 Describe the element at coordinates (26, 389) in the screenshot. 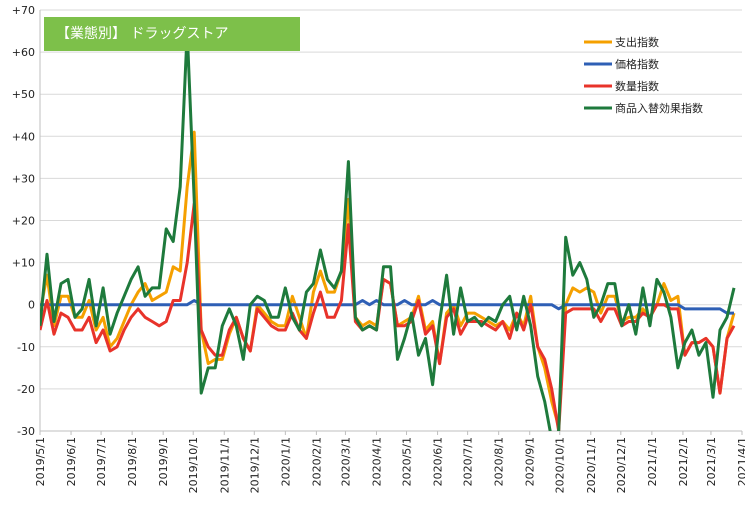

I see `y-tick-label: -20` at that location.